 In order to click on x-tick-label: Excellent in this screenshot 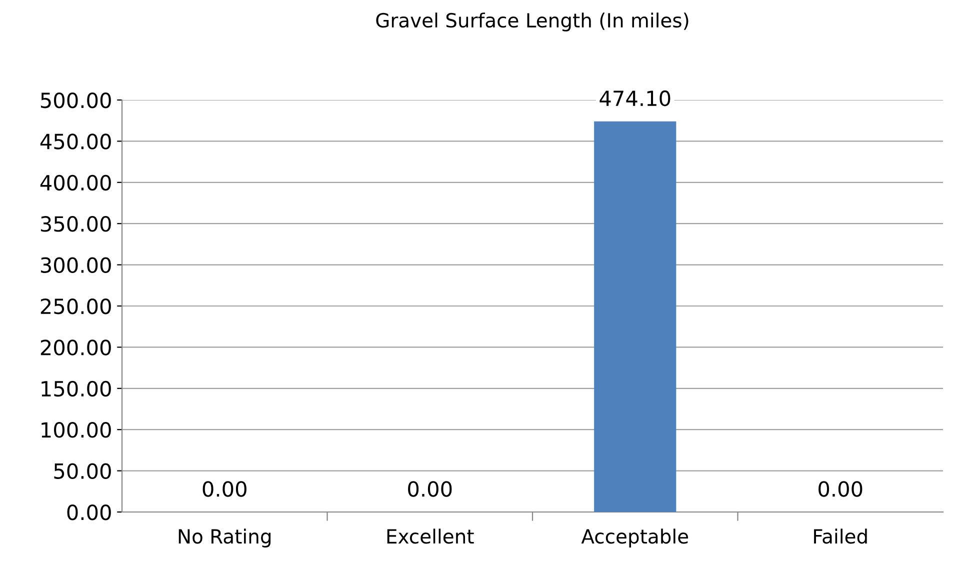, I will do `click(430, 536)`.